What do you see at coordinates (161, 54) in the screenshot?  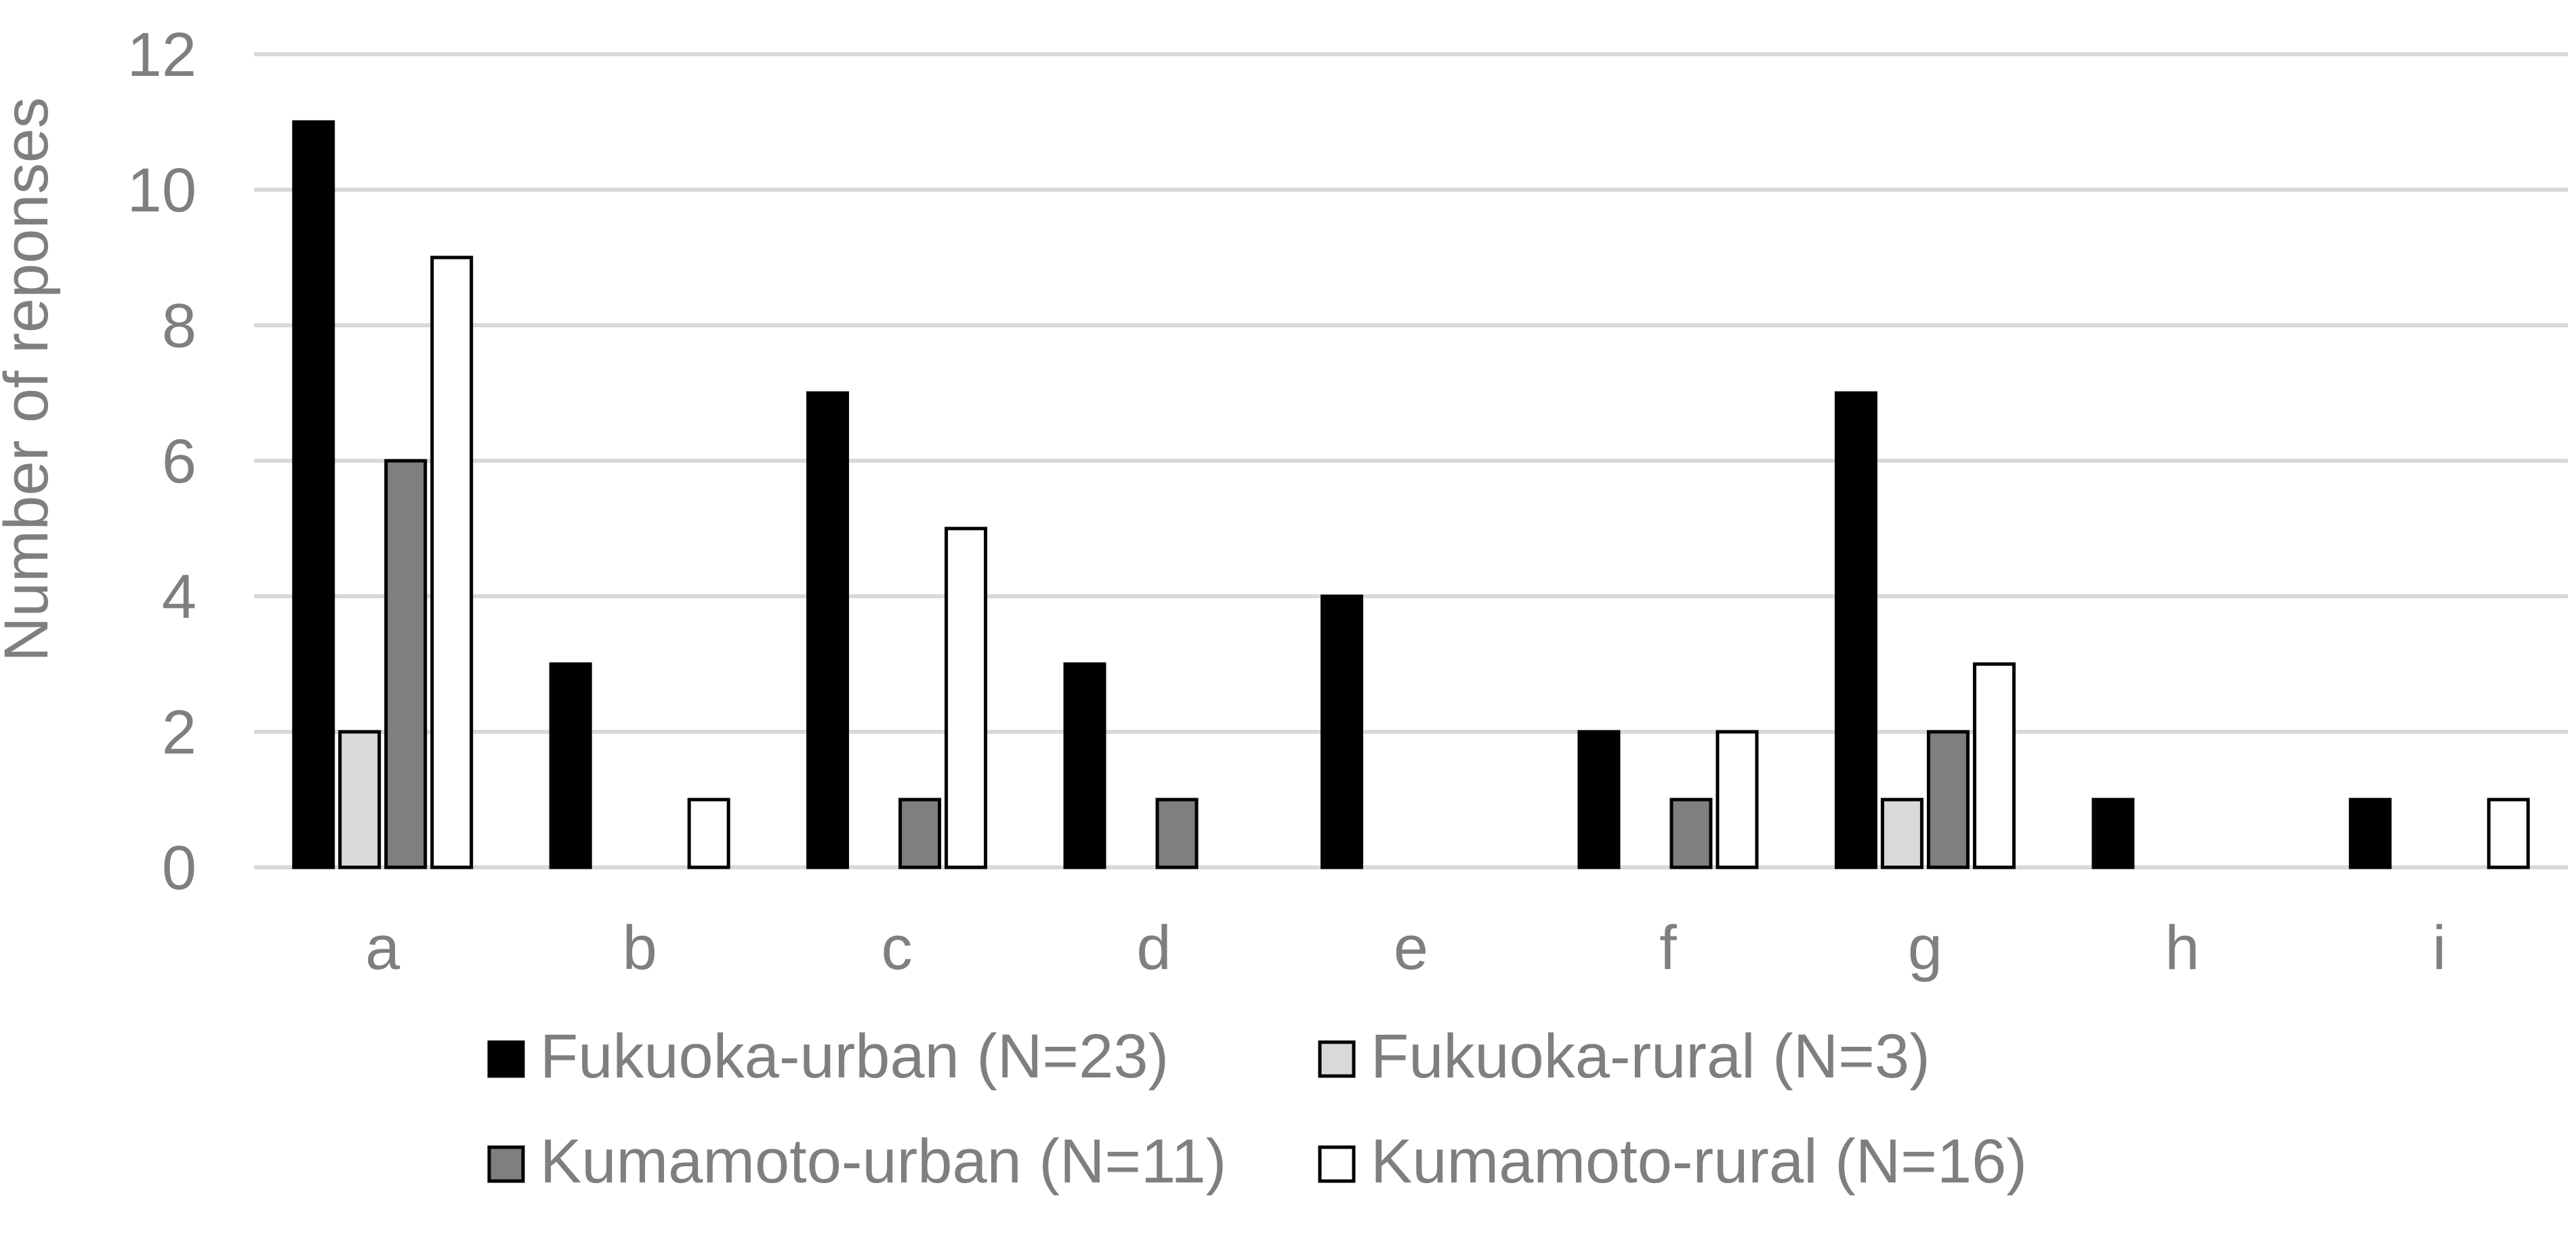 I see `y-tick-label: 12` at bounding box center [161, 54].